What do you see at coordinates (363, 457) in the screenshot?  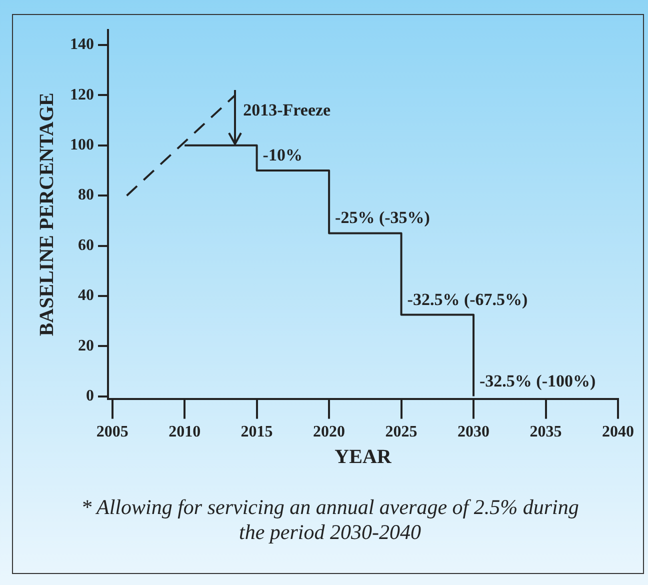 I see `x-axis-title: YEAR` at bounding box center [363, 457].